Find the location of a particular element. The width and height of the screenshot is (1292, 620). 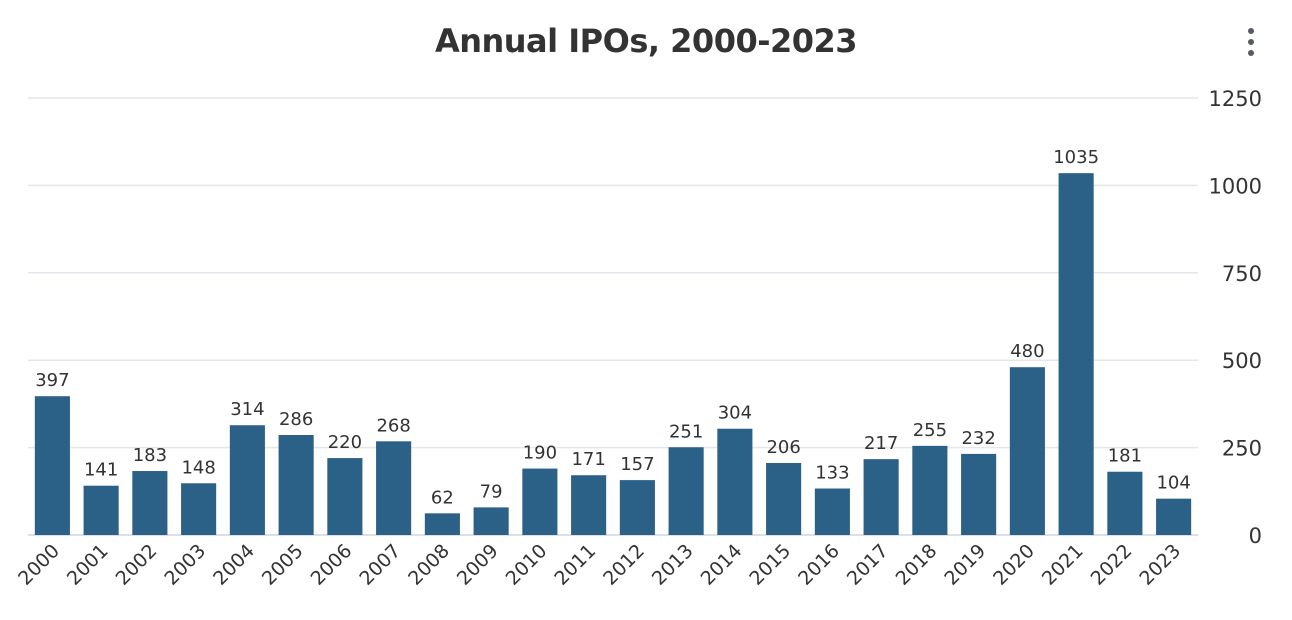

x-tick-label: 2013 is located at coordinates (673, 565).